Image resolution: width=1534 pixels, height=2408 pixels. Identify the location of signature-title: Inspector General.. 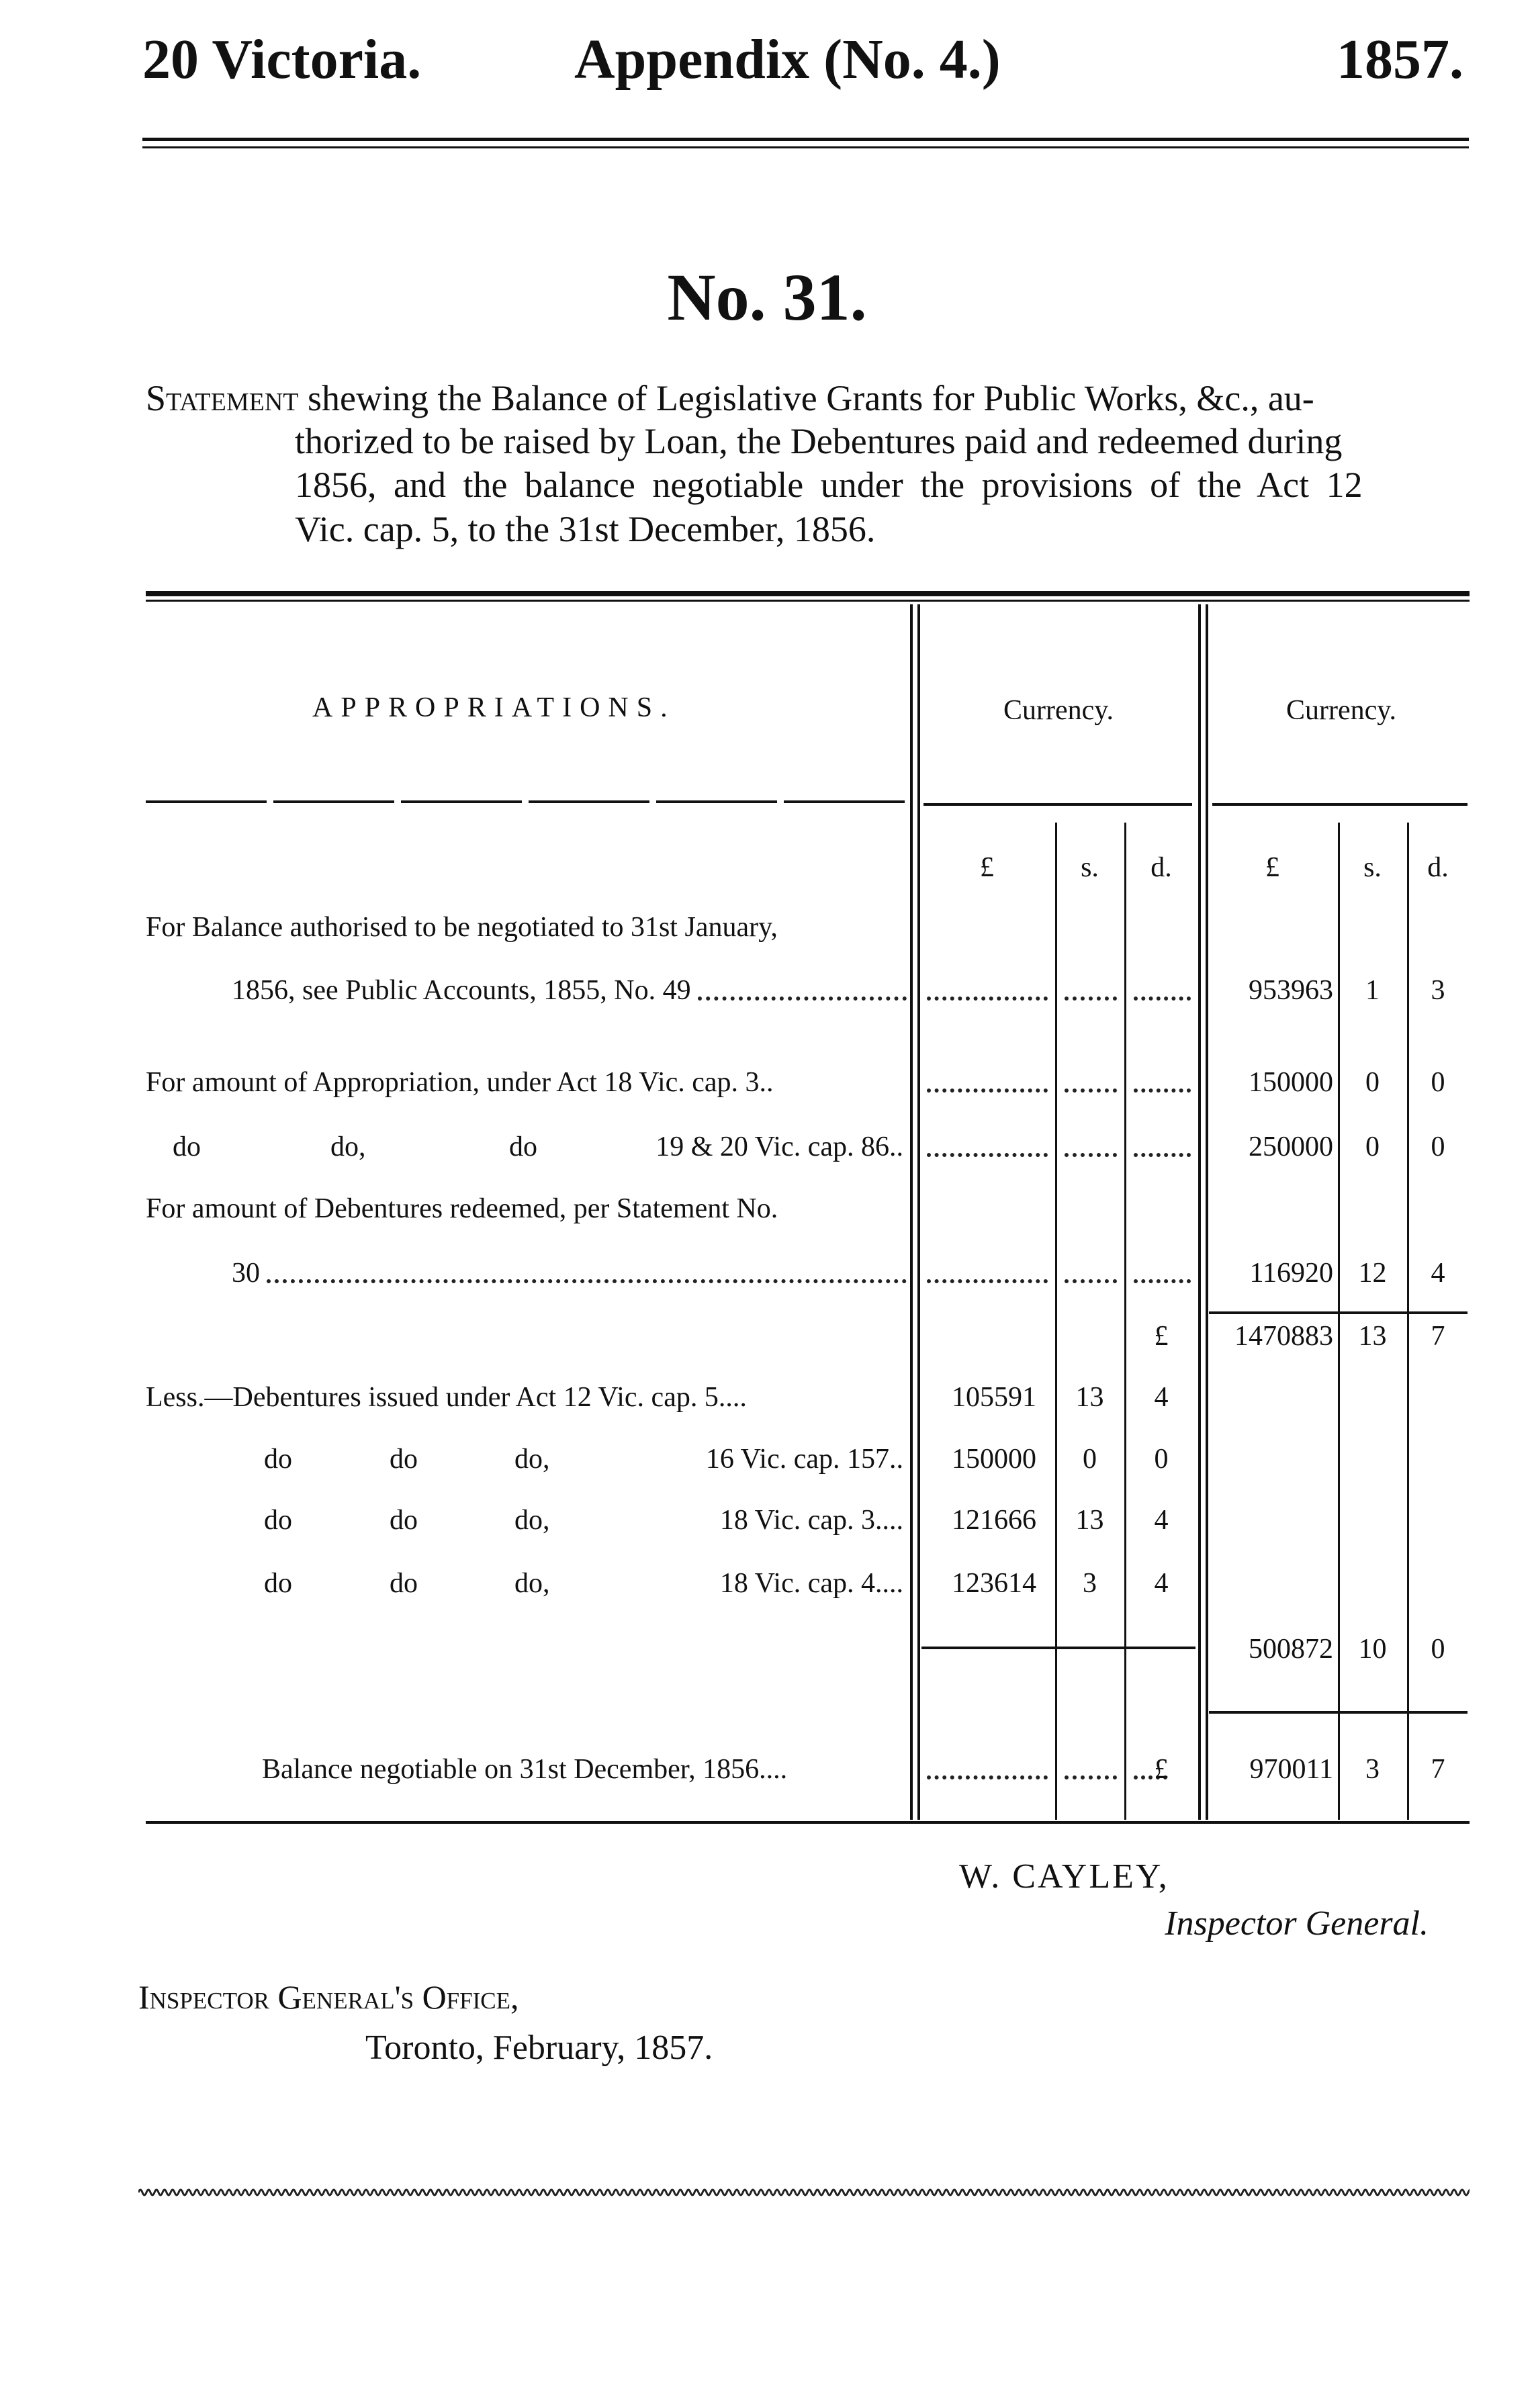
(1297, 1923).